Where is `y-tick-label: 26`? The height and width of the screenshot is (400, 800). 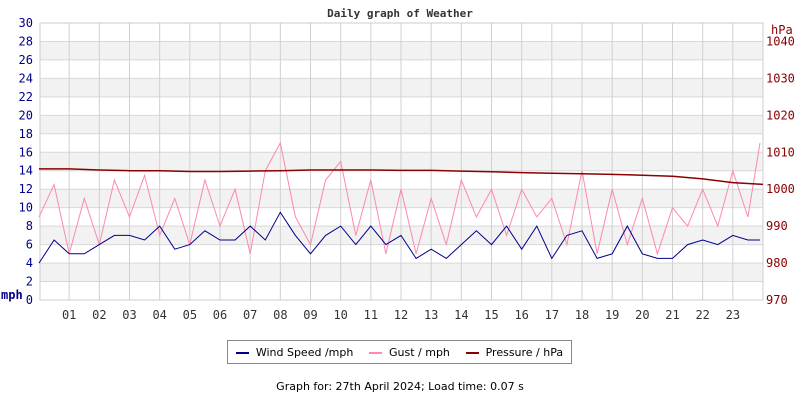
y-tick-label: 26 is located at coordinates (26, 60).